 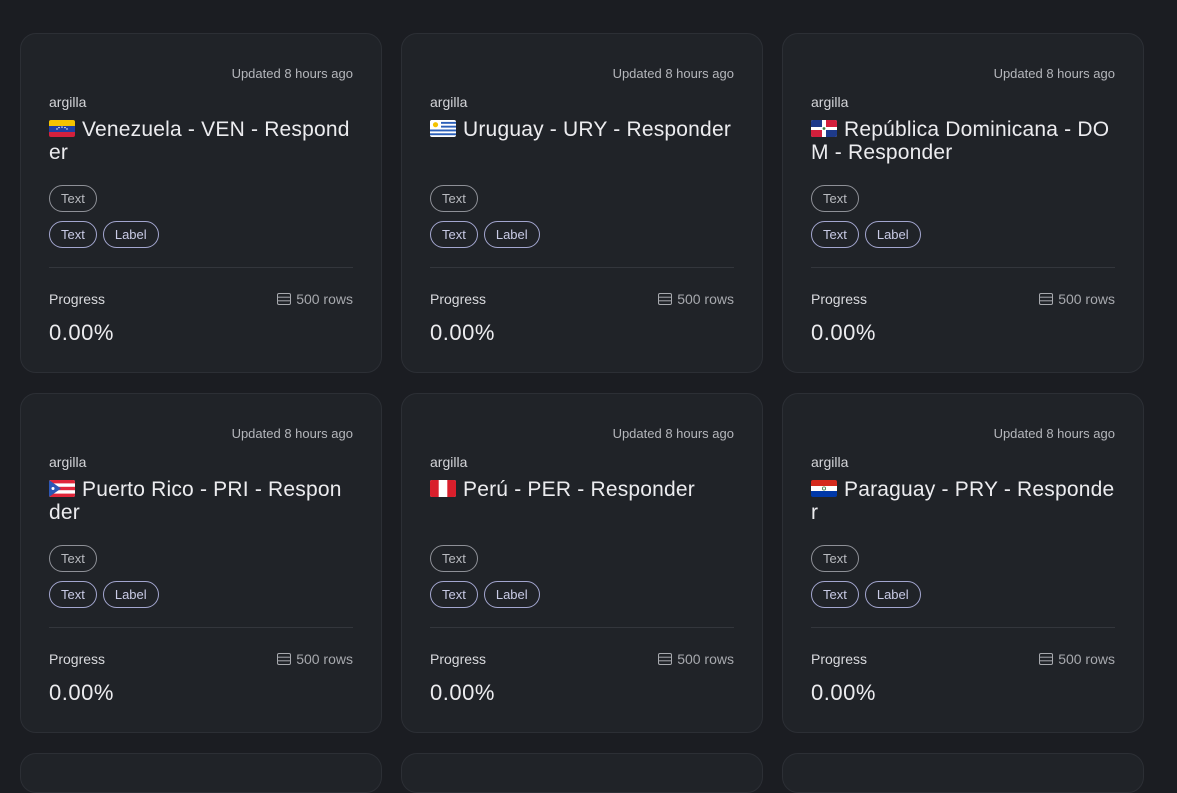 I want to click on dataset-title-text: República Dominicana - DOM - Responder, so click(x=960, y=141).